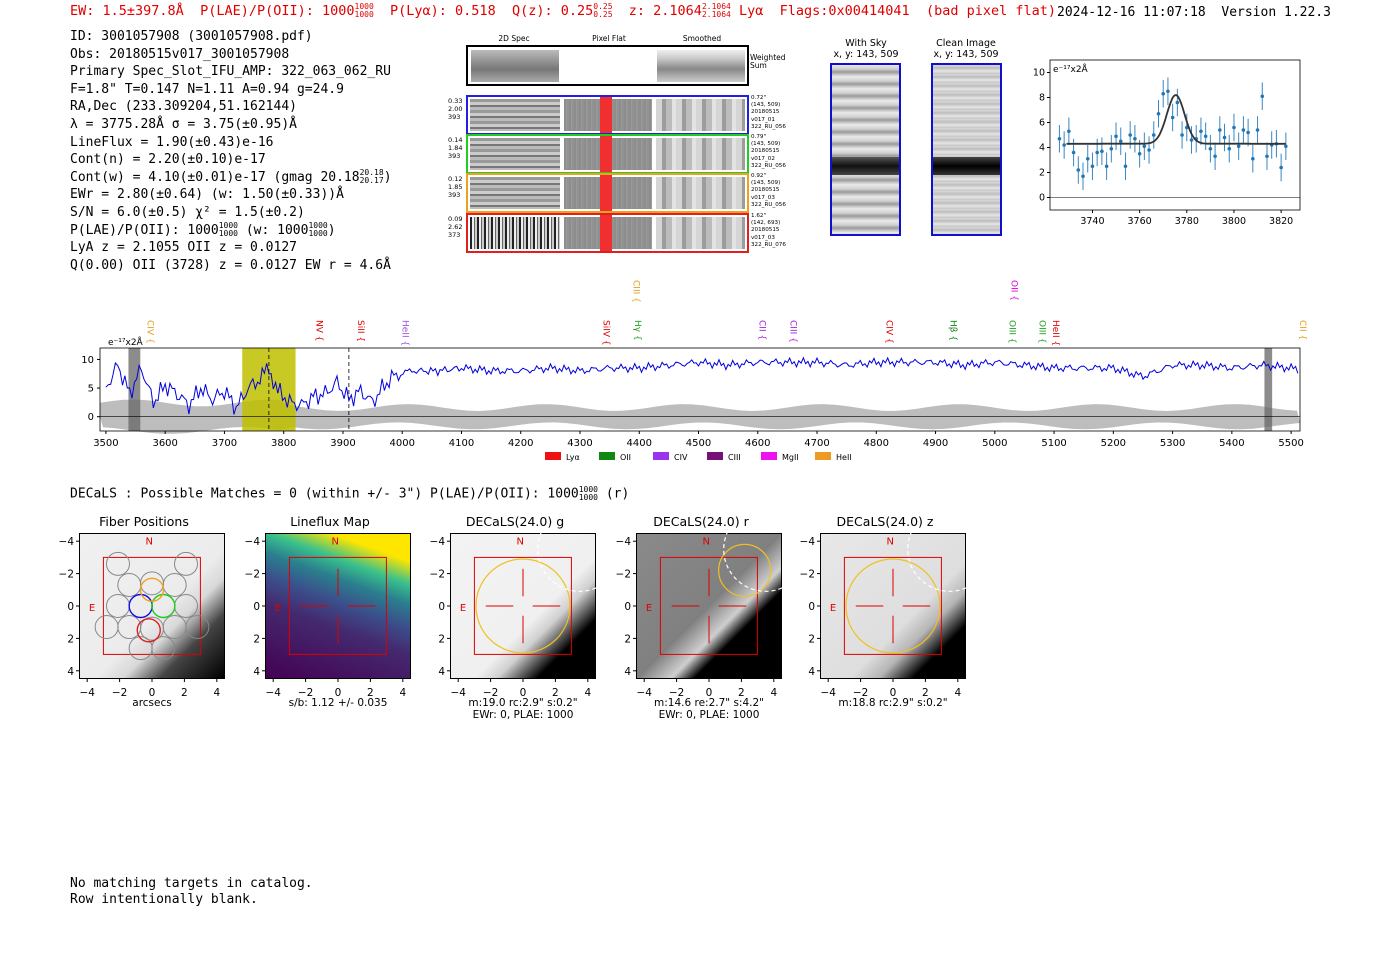 Image resolution: width=1400 pixels, height=953 pixels. What do you see at coordinates (763, 158) in the screenshot?
I see `strip-meta: v017_02` at bounding box center [763, 158].